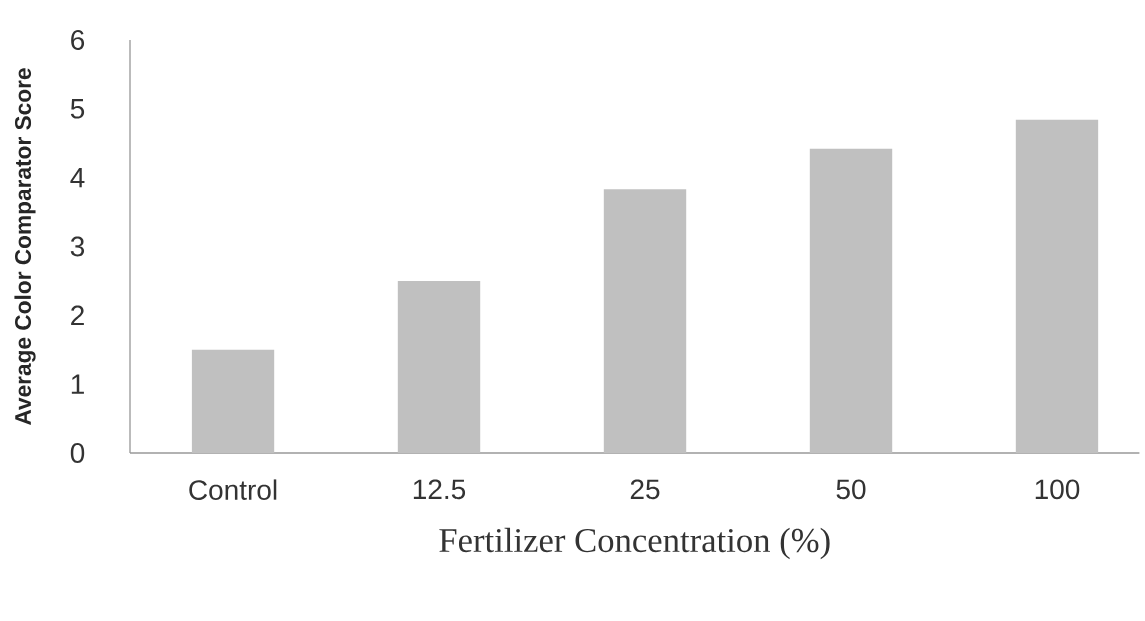 The width and height of the screenshot is (1145, 621). I want to click on y-tick-label: 5, so click(77, 109).